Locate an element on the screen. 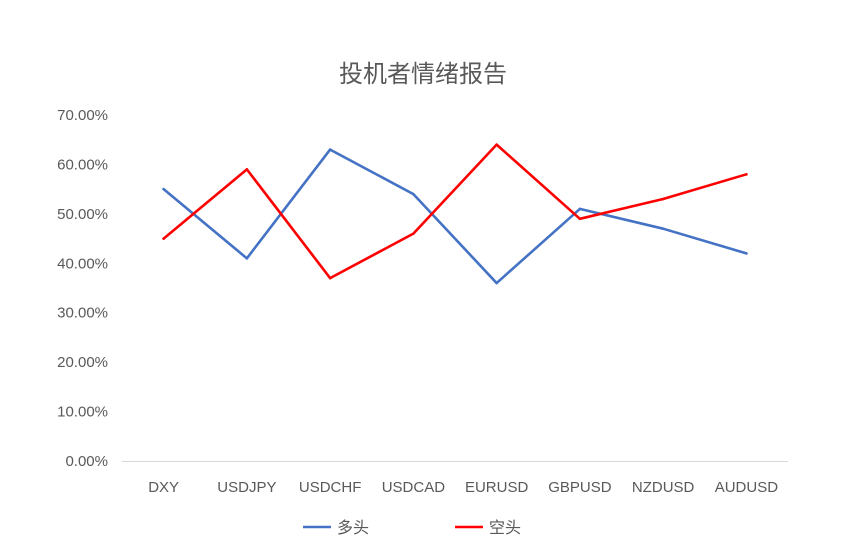 This screenshot has width=846, height=558. legend-item: 多头 is located at coordinates (336, 527).